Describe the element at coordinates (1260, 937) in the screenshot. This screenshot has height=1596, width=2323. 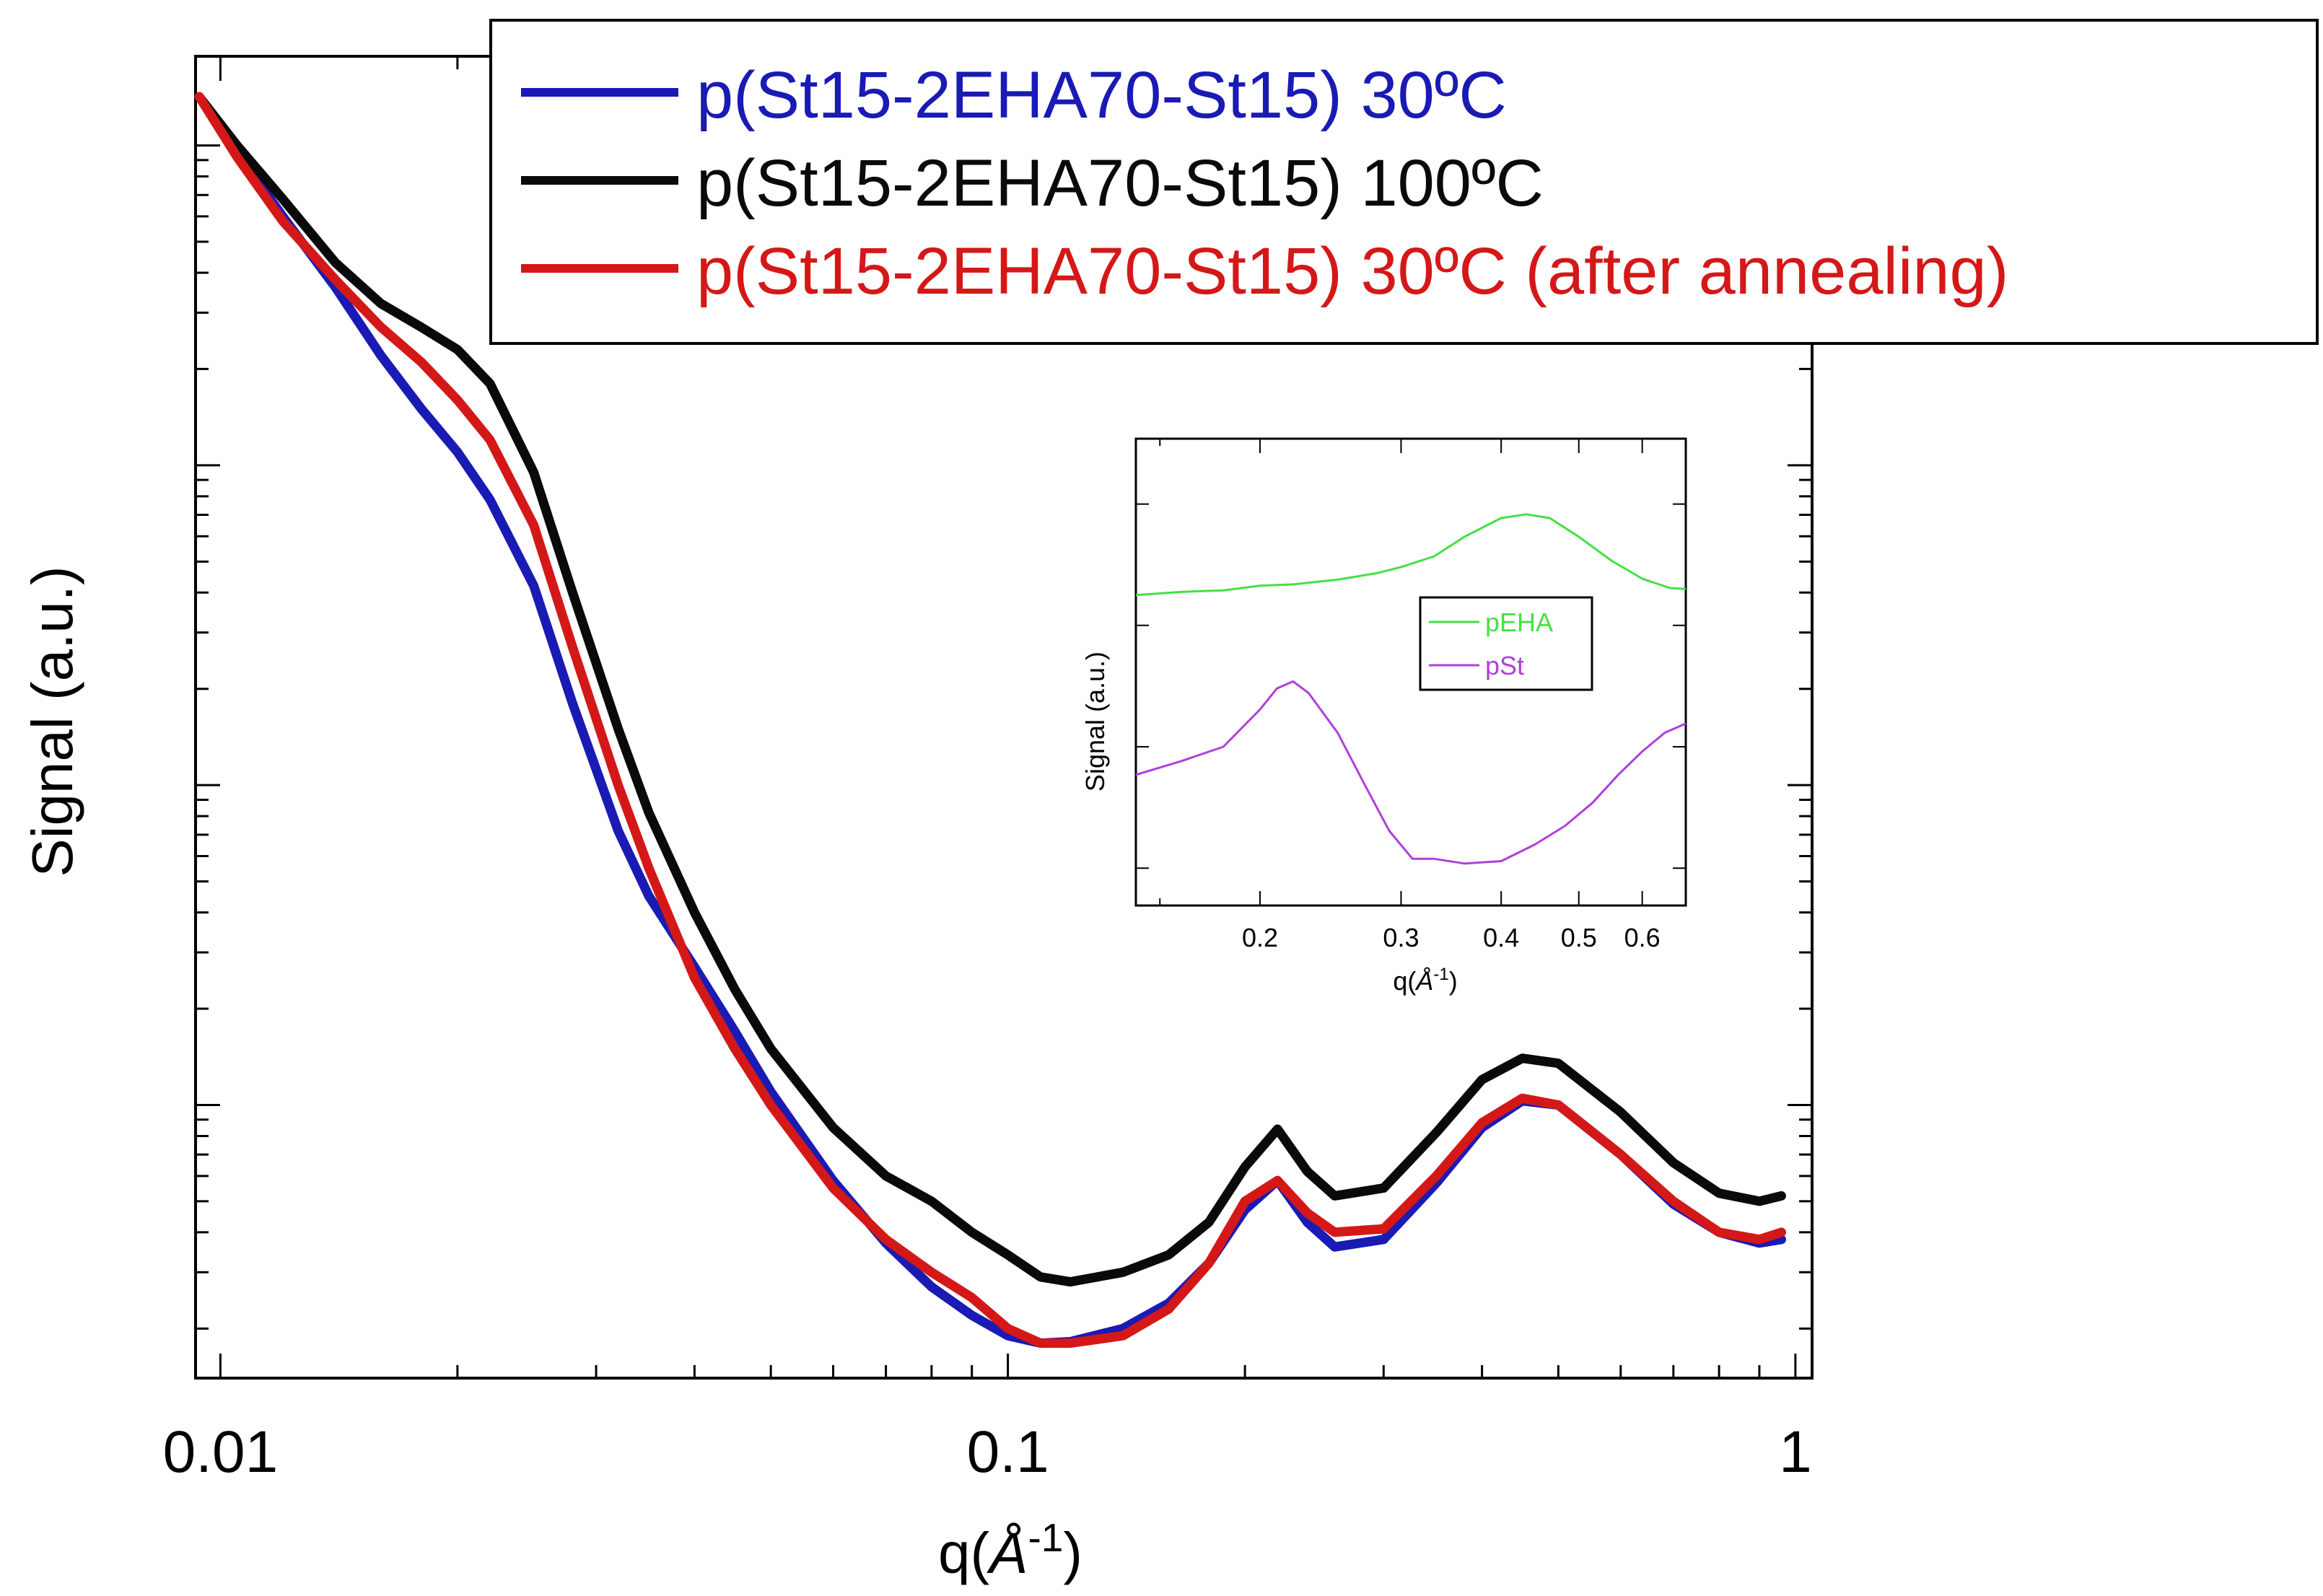
I see `inset-x-tick-label: 0.2` at that location.